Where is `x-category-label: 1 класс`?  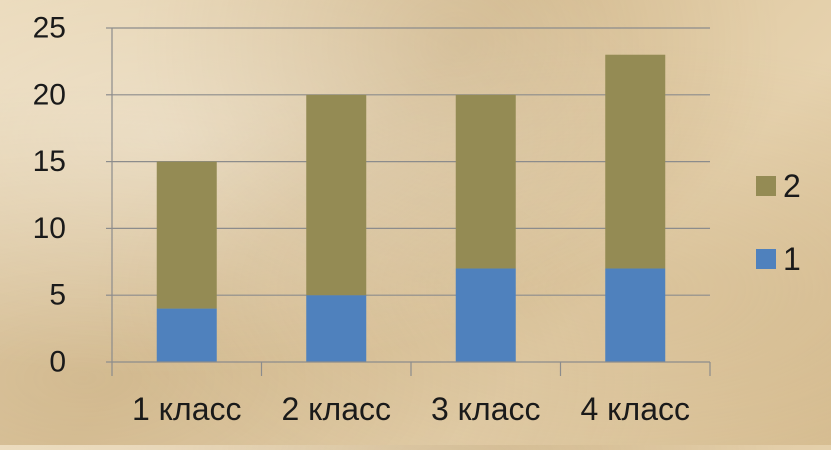 x-category-label: 1 класс is located at coordinates (187, 409).